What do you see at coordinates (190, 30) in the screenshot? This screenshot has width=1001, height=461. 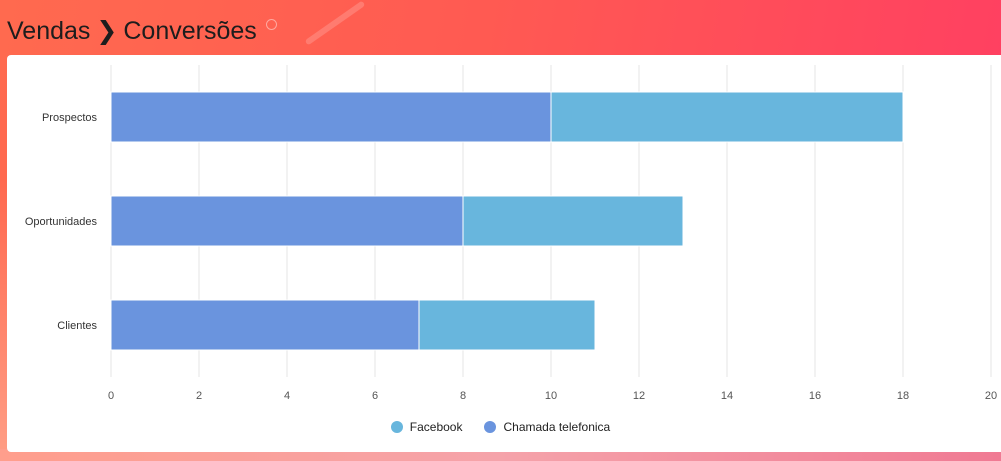 I see `page-title: Conversões` at bounding box center [190, 30].